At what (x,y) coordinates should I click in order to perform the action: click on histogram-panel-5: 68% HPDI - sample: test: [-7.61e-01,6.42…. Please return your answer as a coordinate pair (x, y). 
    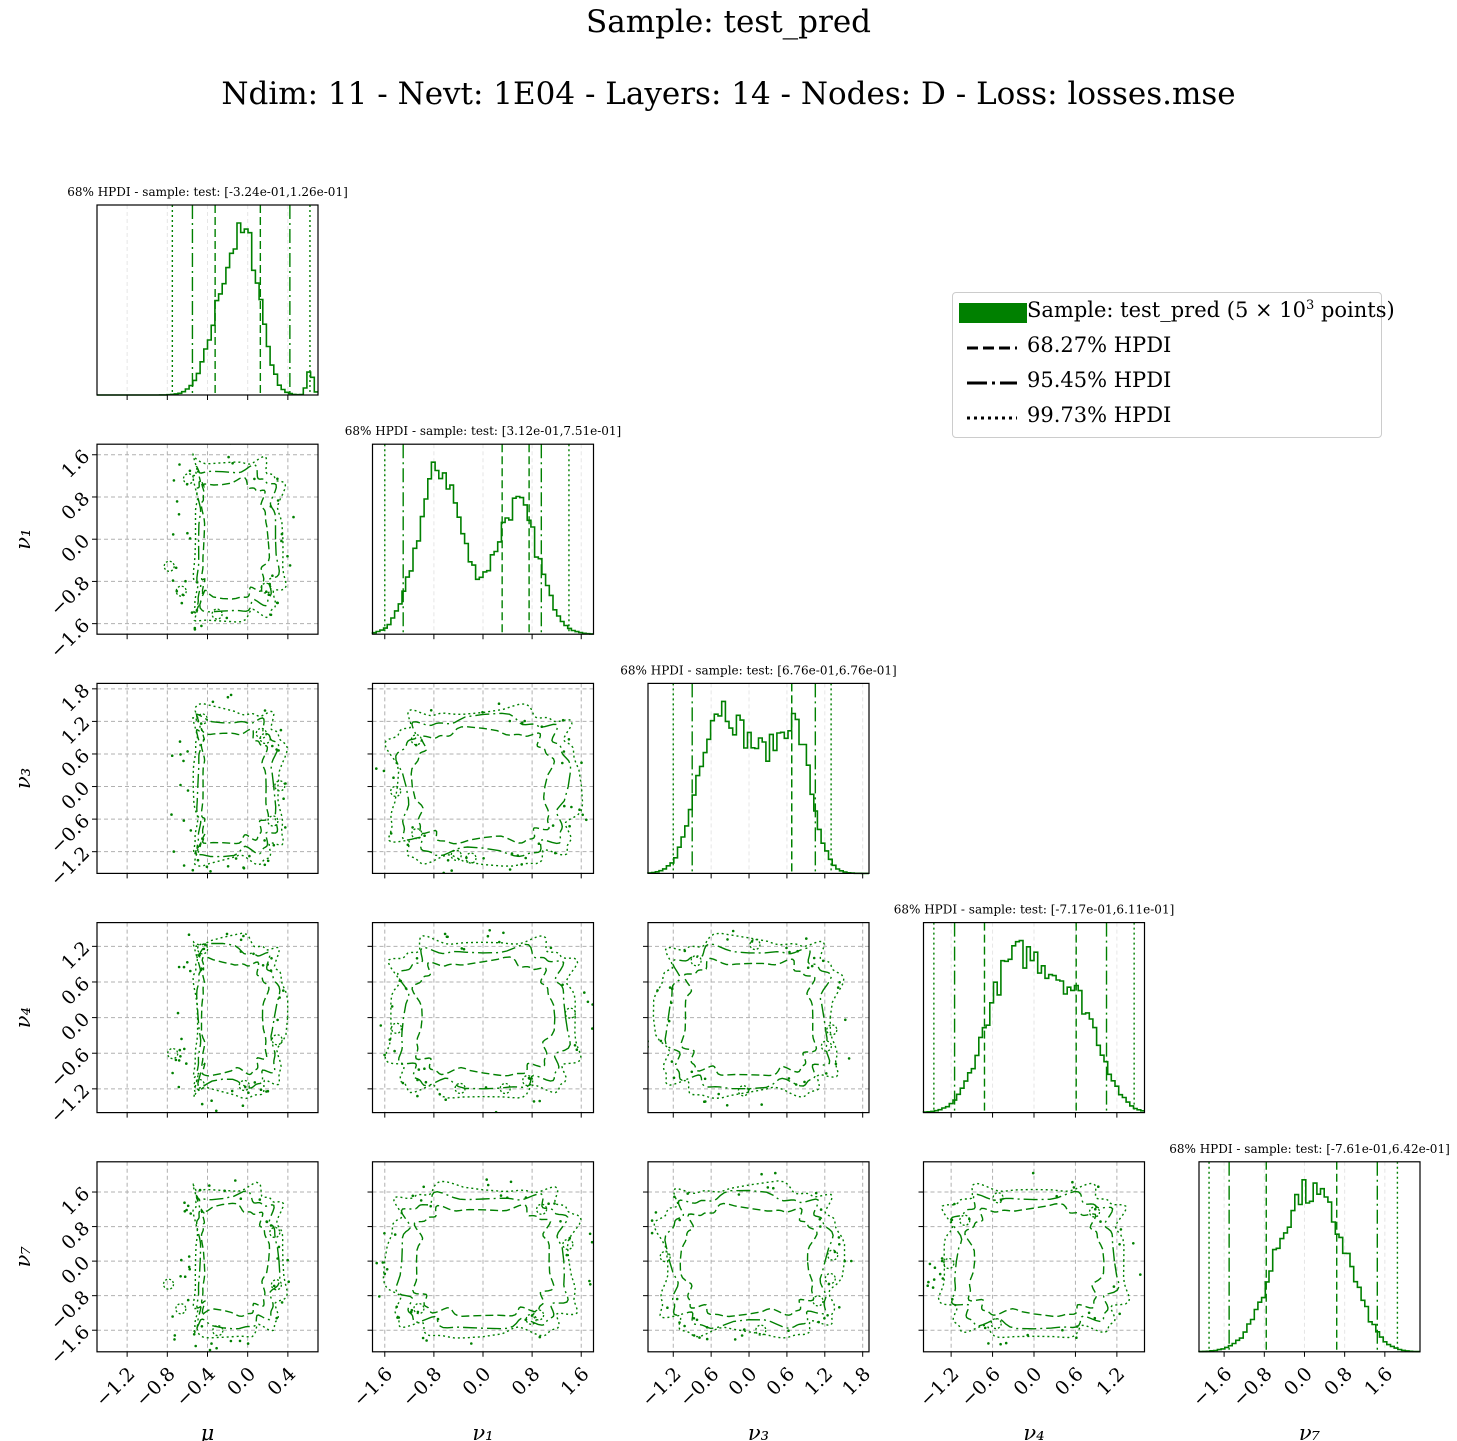
    Looking at the image, I should click on (1309, 1291).